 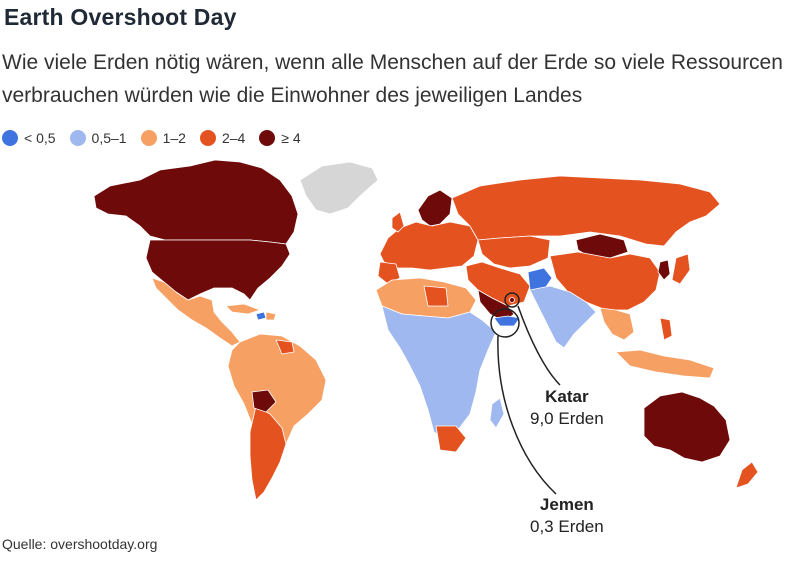 What do you see at coordinates (339, 188) in the screenshot?
I see `region-greenland` at bounding box center [339, 188].